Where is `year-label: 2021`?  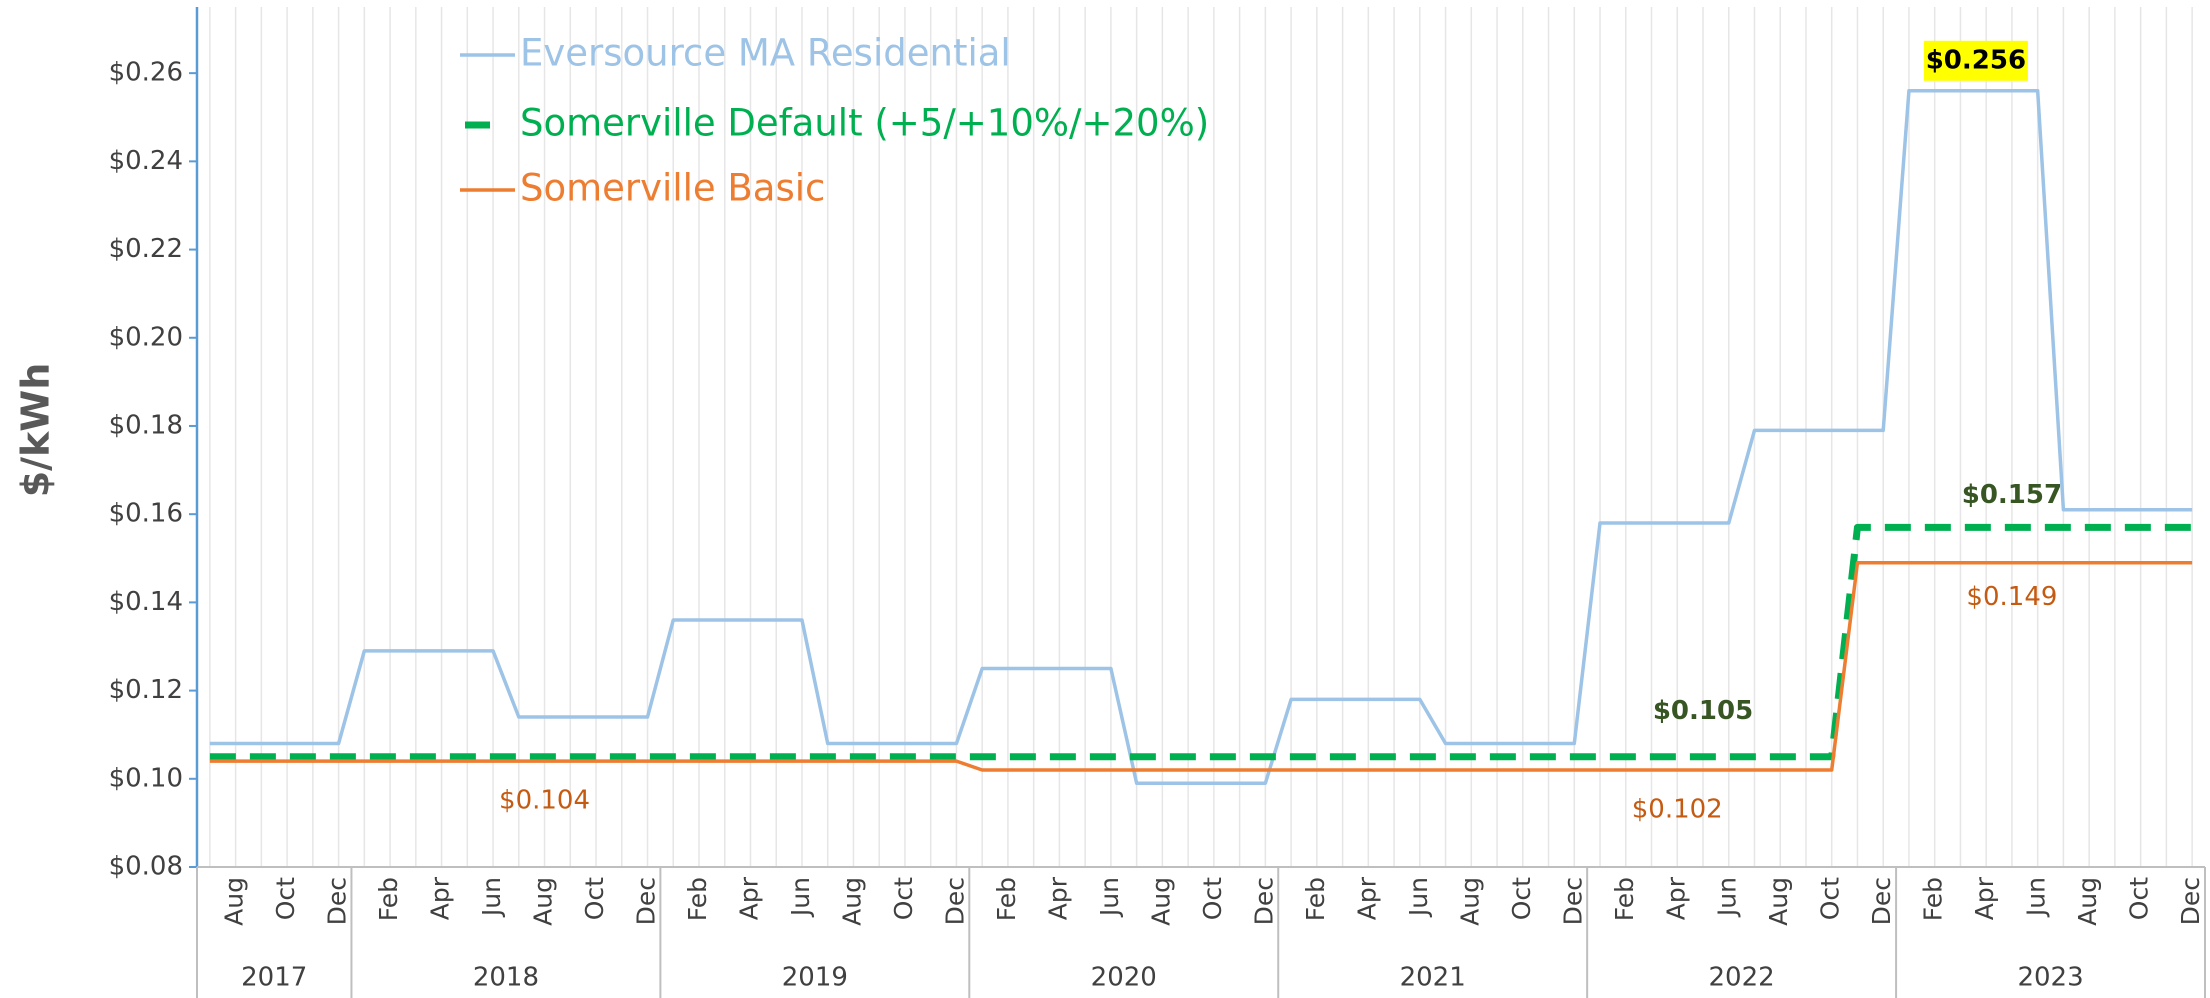 year-label: 2021 is located at coordinates (1433, 978).